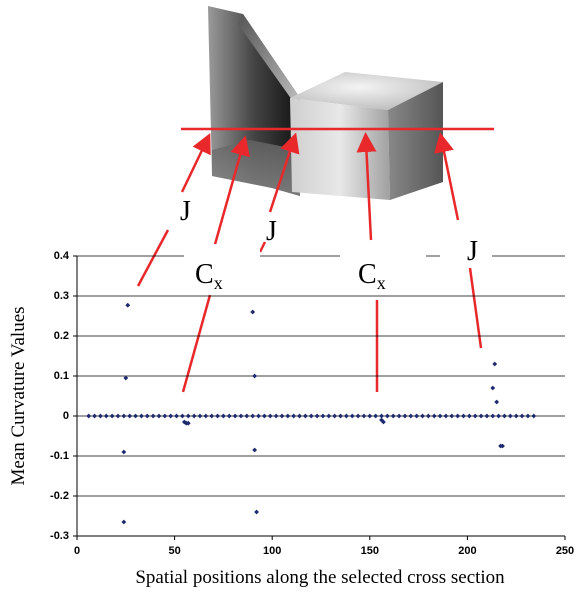 The height and width of the screenshot is (597, 578). What do you see at coordinates (59, 456) in the screenshot?
I see `y-tick-label: -0.1` at bounding box center [59, 456].